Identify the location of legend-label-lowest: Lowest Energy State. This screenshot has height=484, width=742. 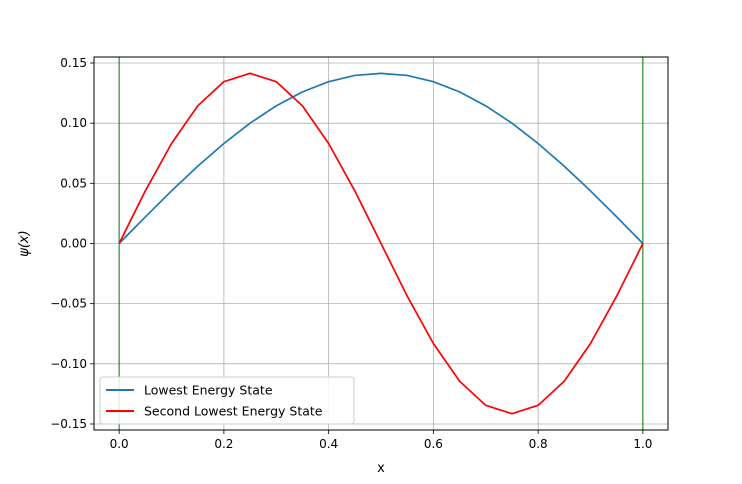
(208, 390).